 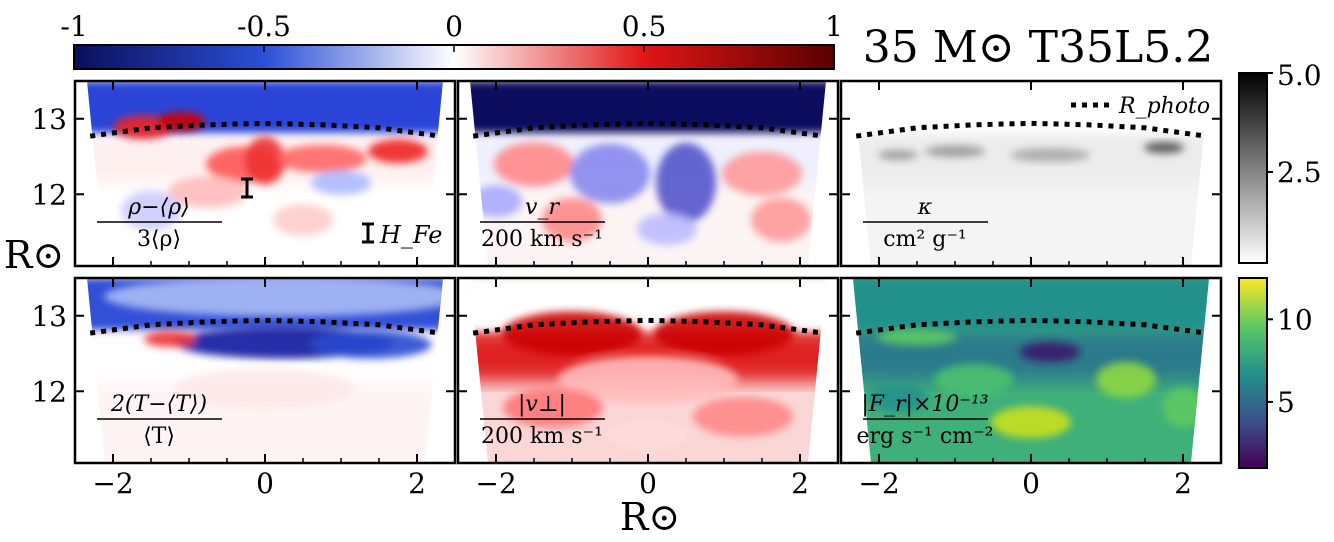 I want to click on colorbar-tick-label: 10, so click(x=1295, y=319).